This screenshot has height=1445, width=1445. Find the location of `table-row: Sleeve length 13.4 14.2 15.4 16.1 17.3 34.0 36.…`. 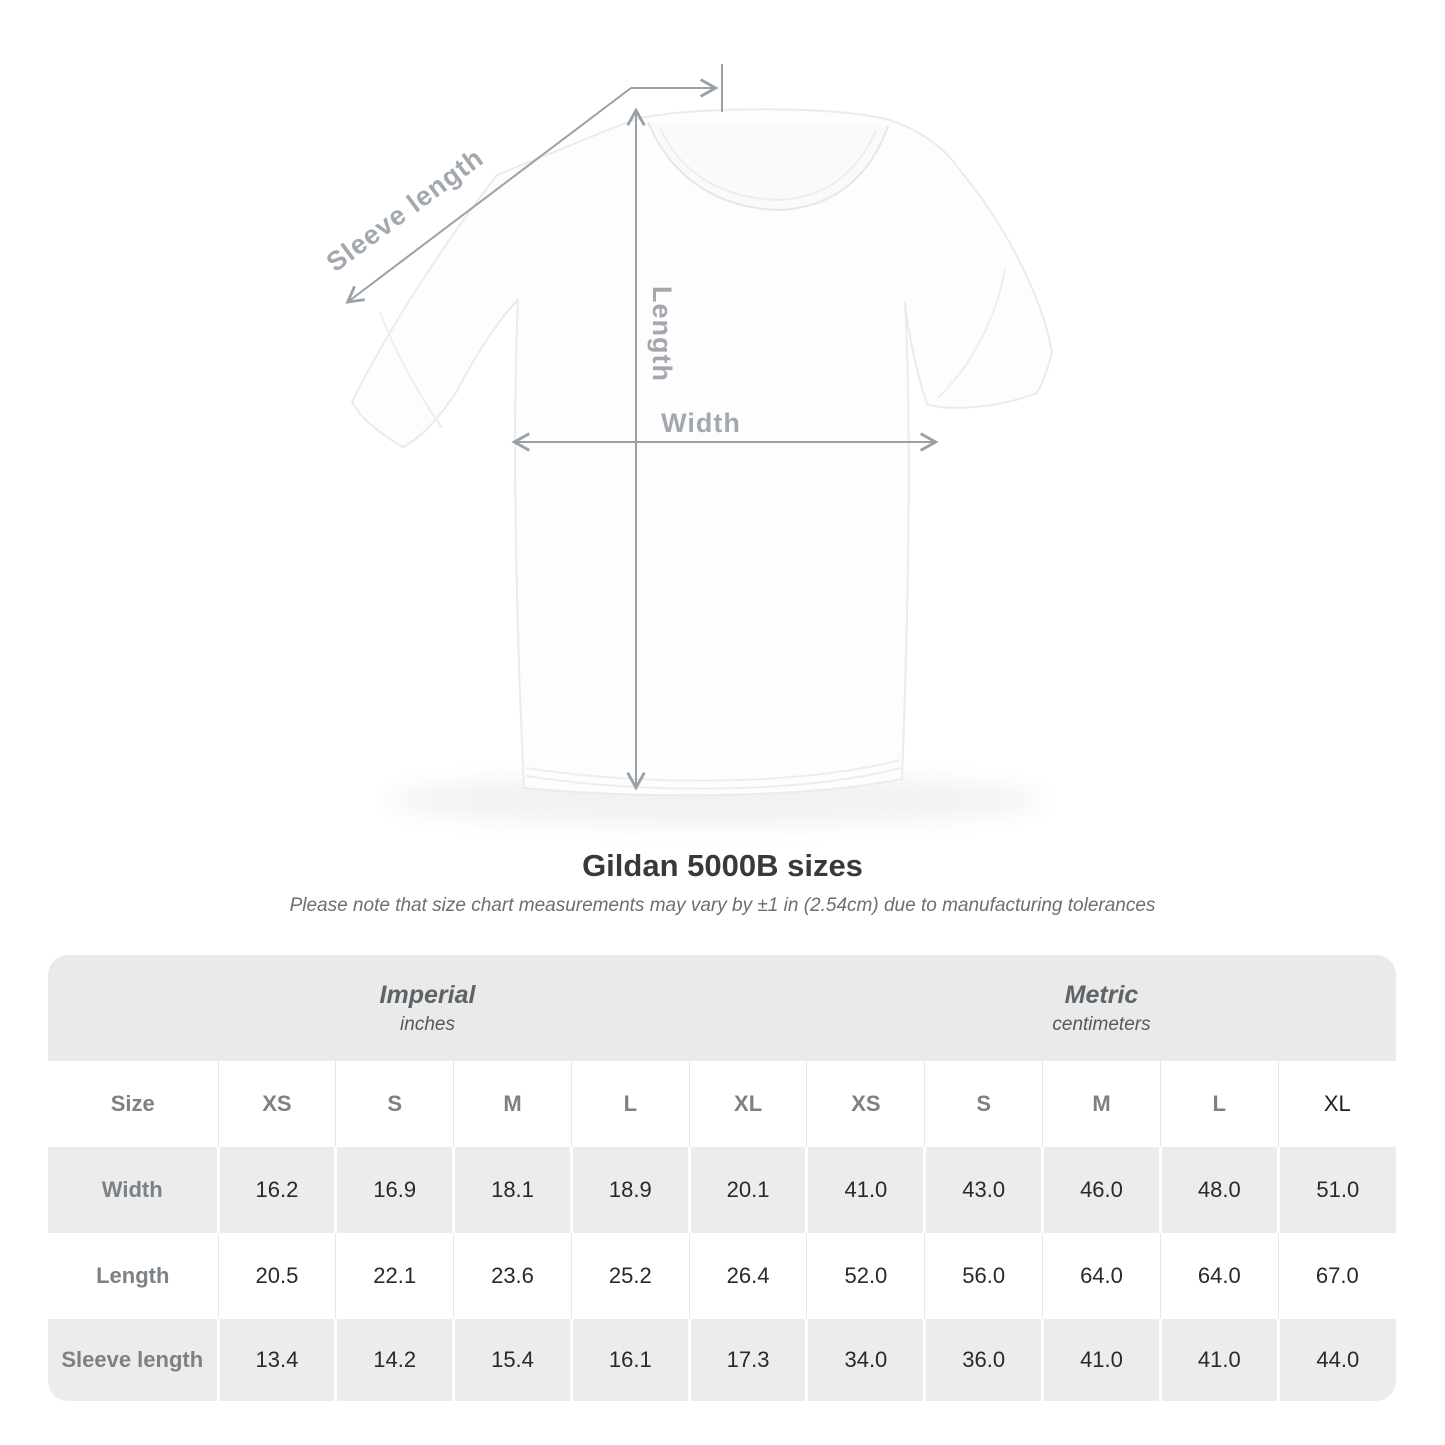

table-row: Sleeve length 13.4 14.2 15.4 16.1 17.3 34.0 36.… is located at coordinates (722, 1360).